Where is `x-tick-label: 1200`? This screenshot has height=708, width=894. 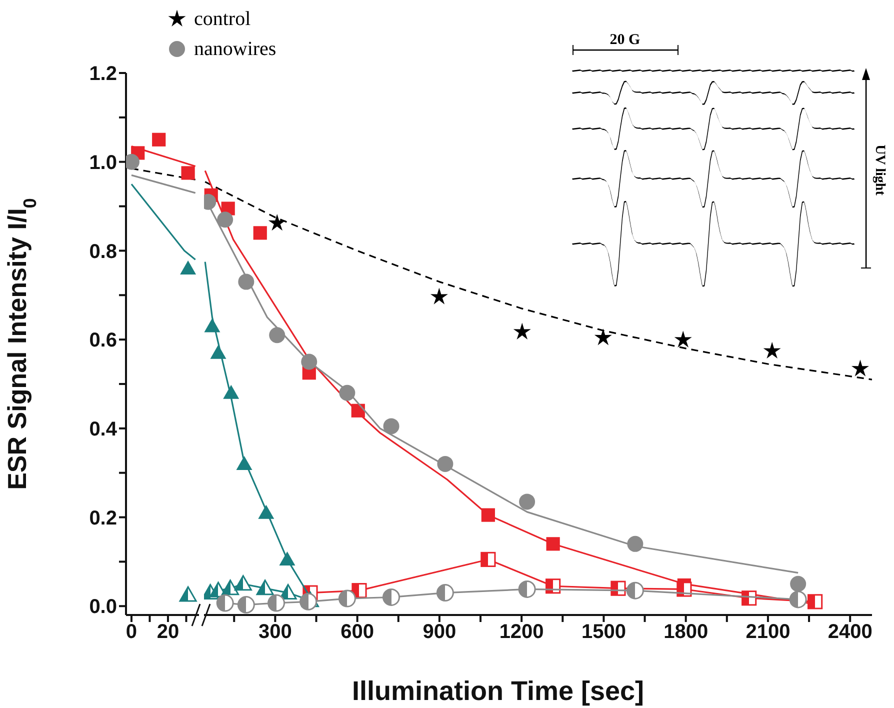
x-tick-label: 1200 is located at coordinates (521, 632).